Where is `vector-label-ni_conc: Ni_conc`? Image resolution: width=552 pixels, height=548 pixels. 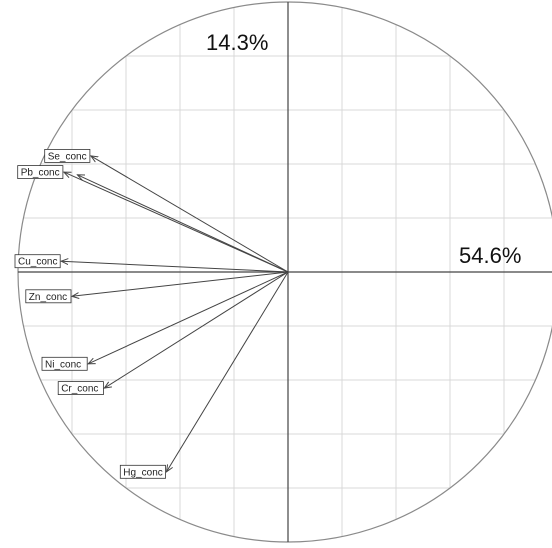
vector-label-ni_conc: Ni_conc is located at coordinates (63, 364).